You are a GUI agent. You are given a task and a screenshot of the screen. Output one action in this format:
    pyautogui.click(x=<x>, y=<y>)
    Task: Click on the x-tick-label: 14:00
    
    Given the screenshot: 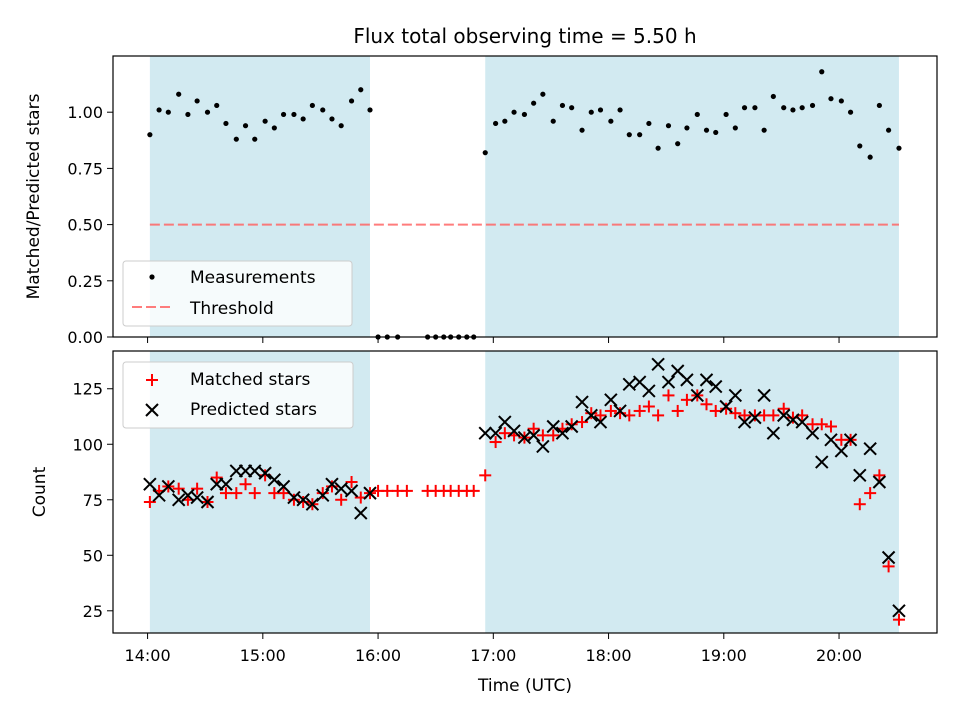 What is the action you would take?
    pyautogui.click(x=148, y=655)
    